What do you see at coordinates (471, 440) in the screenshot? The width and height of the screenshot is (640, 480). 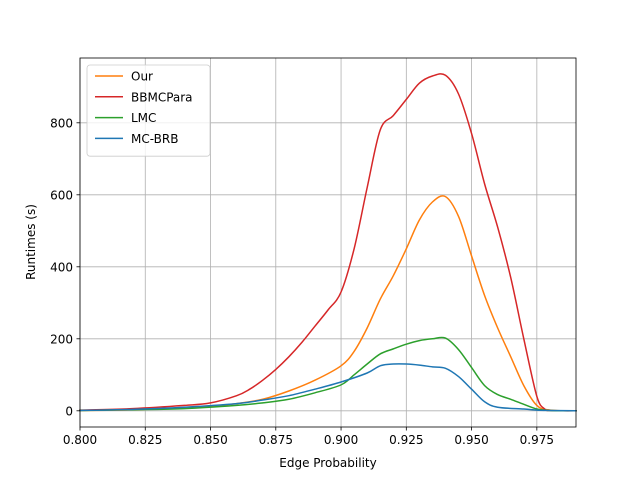 I see `x-tick-label: 0.950` at bounding box center [471, 440].